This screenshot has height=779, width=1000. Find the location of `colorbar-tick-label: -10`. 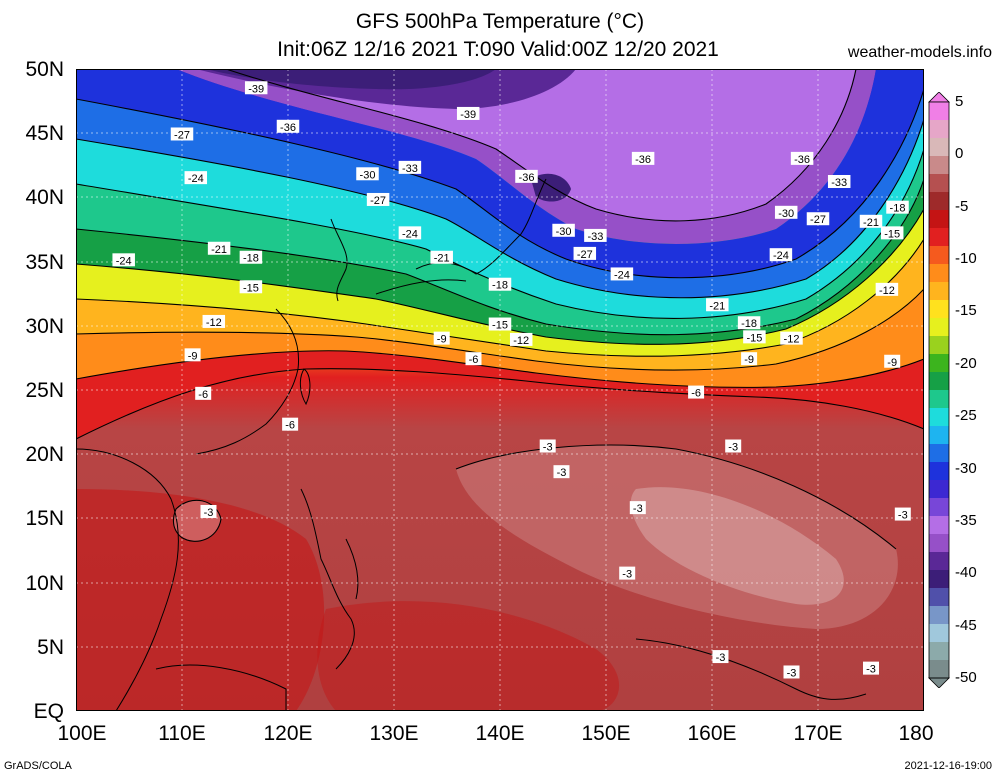

colorbar-tick-label: -10 is located at coordinates (966, 259).